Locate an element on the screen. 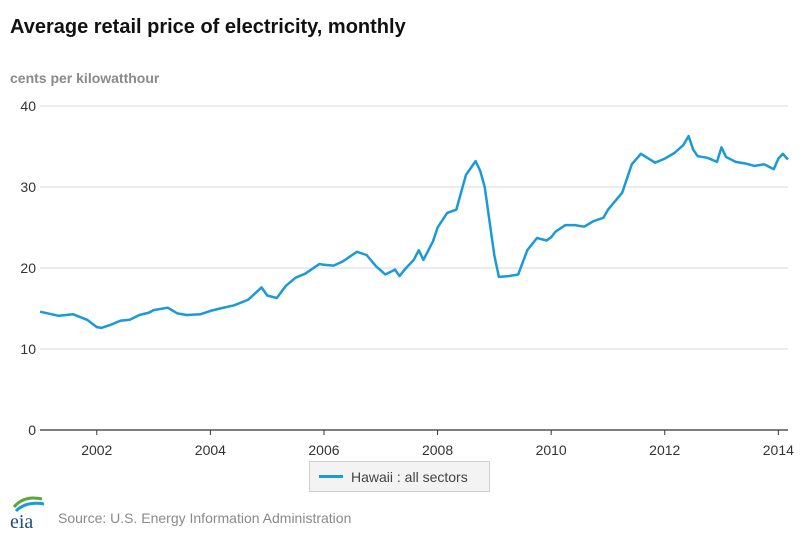  y-tick-label: 30 is located at coordinates (28, 187).